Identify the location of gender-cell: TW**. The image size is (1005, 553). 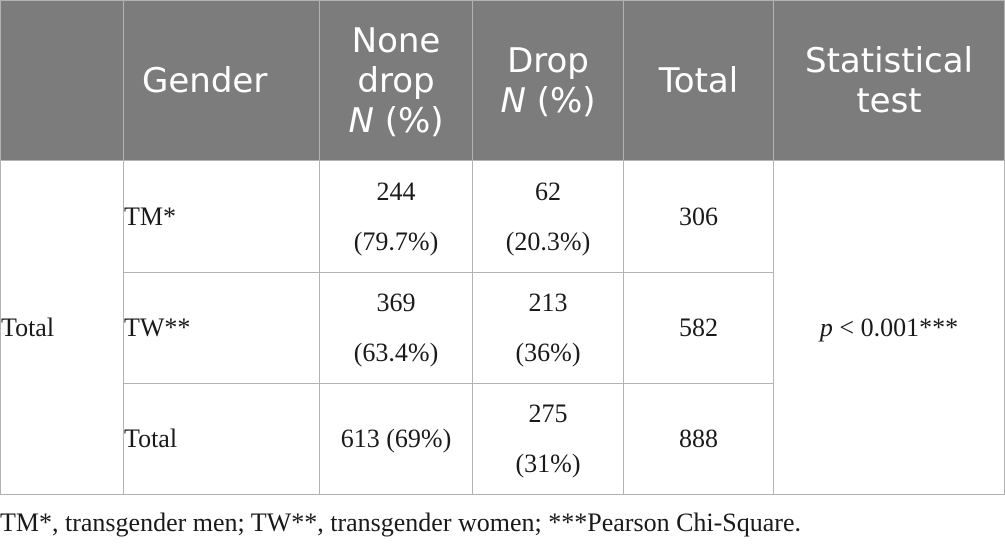
(221, 328).